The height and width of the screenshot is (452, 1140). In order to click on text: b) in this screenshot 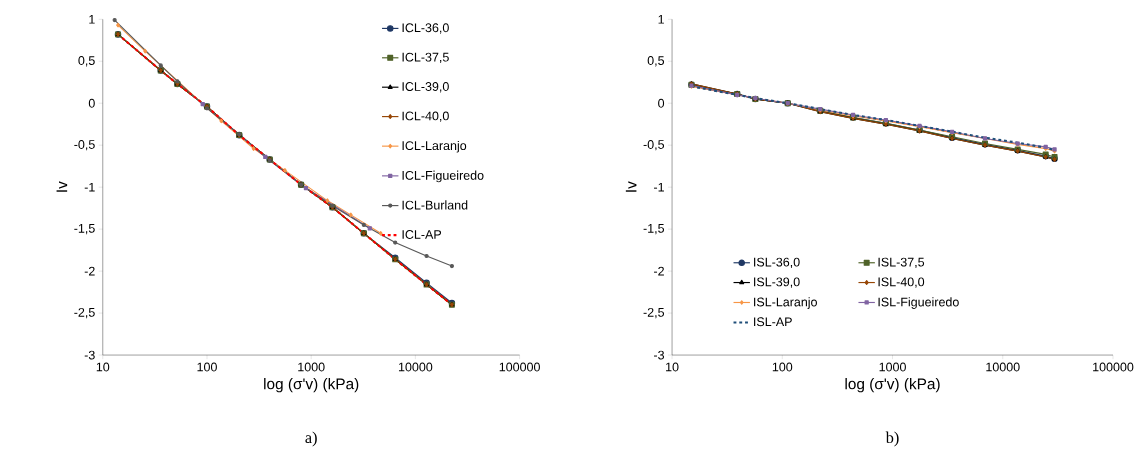, I will do `click(892, 439)`.